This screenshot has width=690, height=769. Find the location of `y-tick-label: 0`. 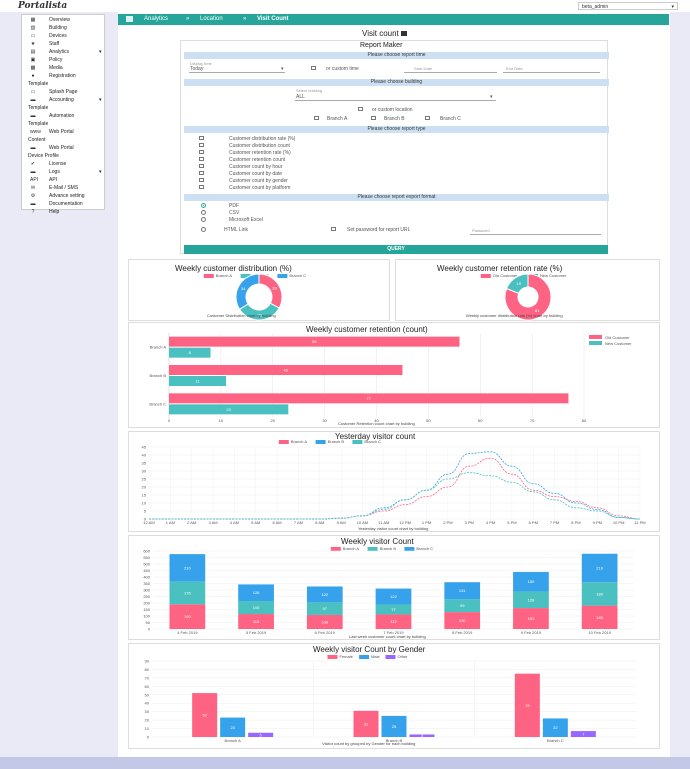

y-tick-label: 0 is located at coordinates (148, 737).